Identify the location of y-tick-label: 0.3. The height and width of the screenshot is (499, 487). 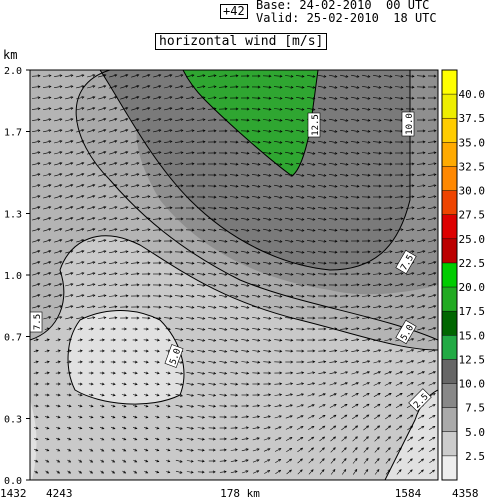
(13, 420).